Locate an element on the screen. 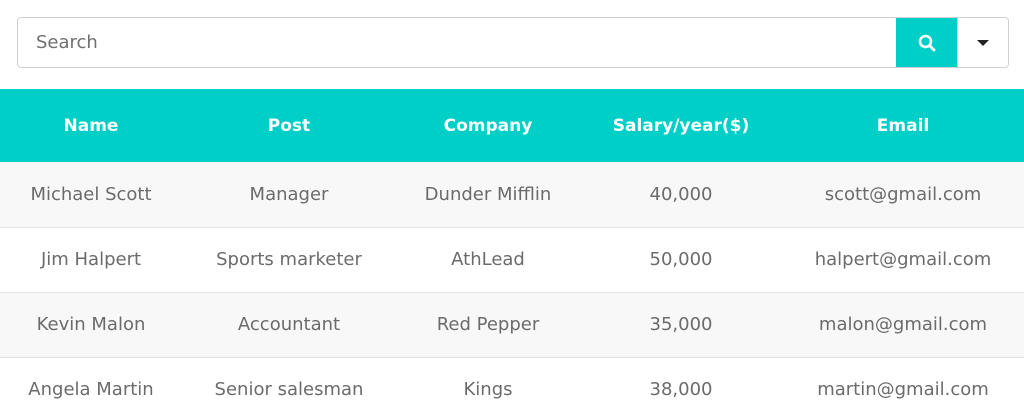  cell-name: Jim Halpert is located at coordinates (91, 259).